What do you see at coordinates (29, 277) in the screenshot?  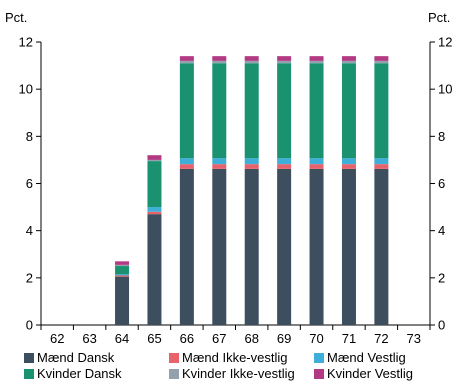 I see `y-tick-label-left: 2` at bounding box center [29, 277].